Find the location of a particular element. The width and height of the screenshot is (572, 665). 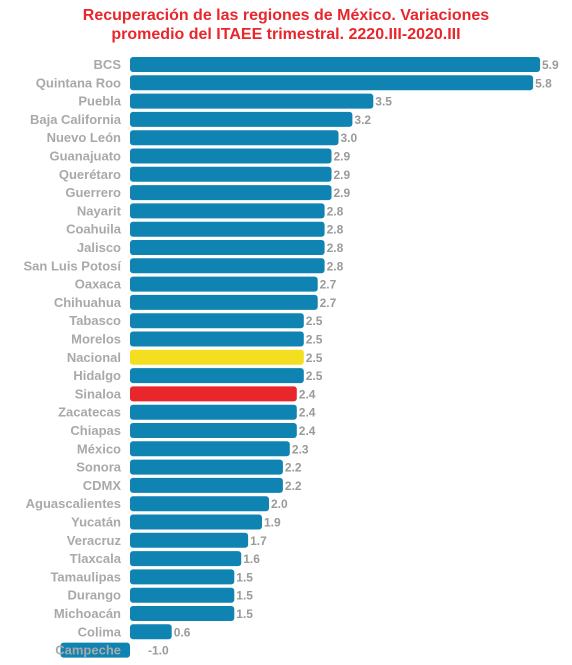

category-label-veracruz: Veracruz is located at coordinates (94, 540).